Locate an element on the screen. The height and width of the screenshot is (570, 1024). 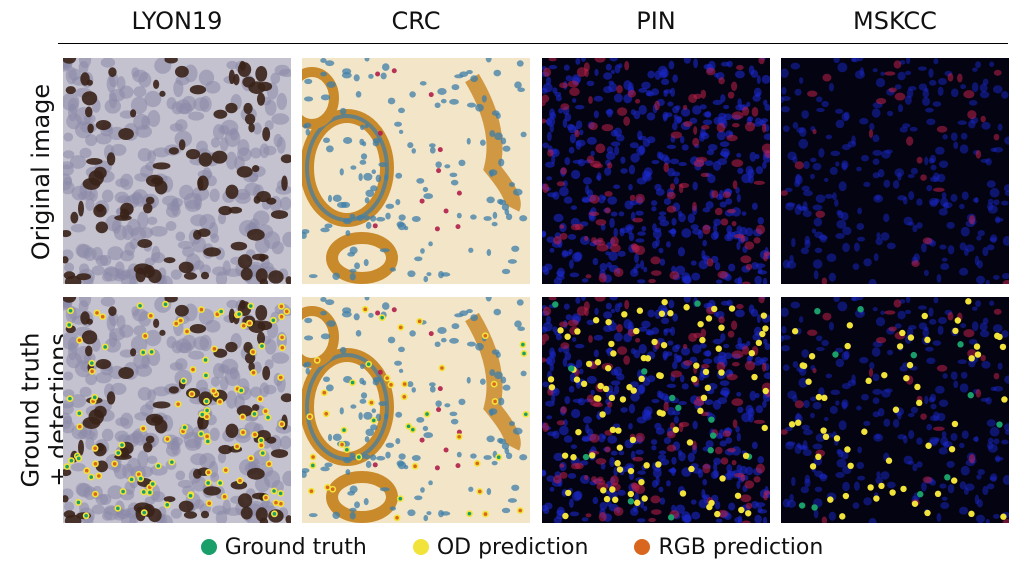
legend-item-ground-truth: Ground truth is located at coordinates (283, 547).